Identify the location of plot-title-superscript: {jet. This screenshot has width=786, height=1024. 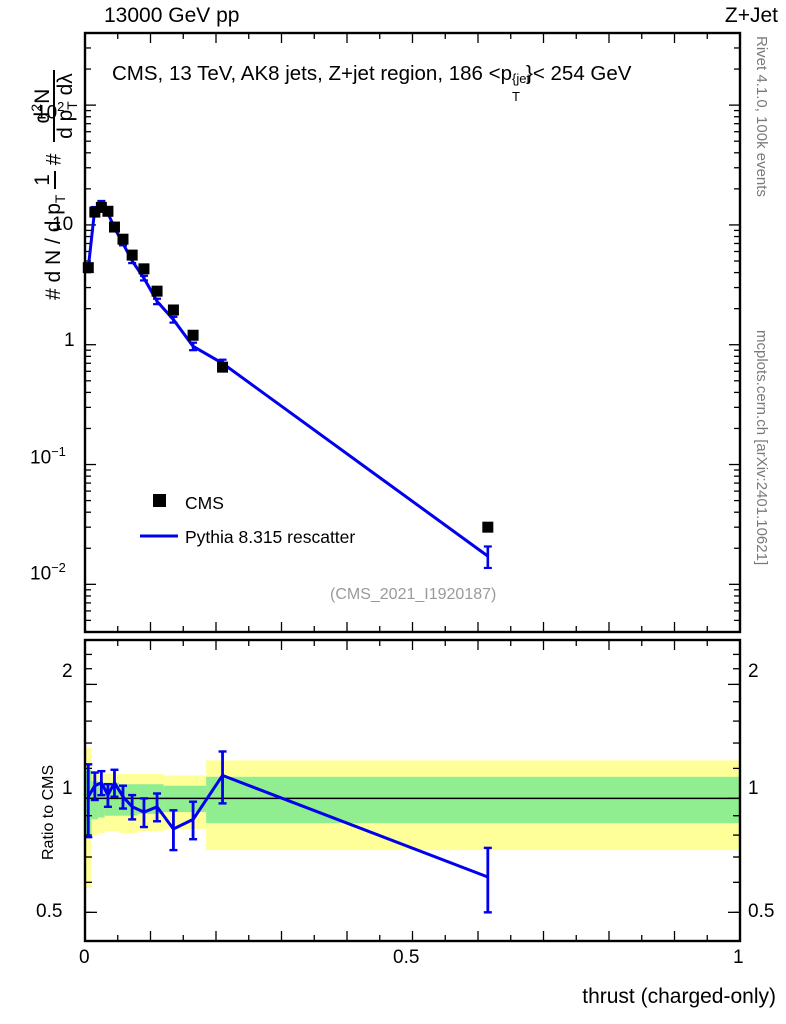
(521, 78).